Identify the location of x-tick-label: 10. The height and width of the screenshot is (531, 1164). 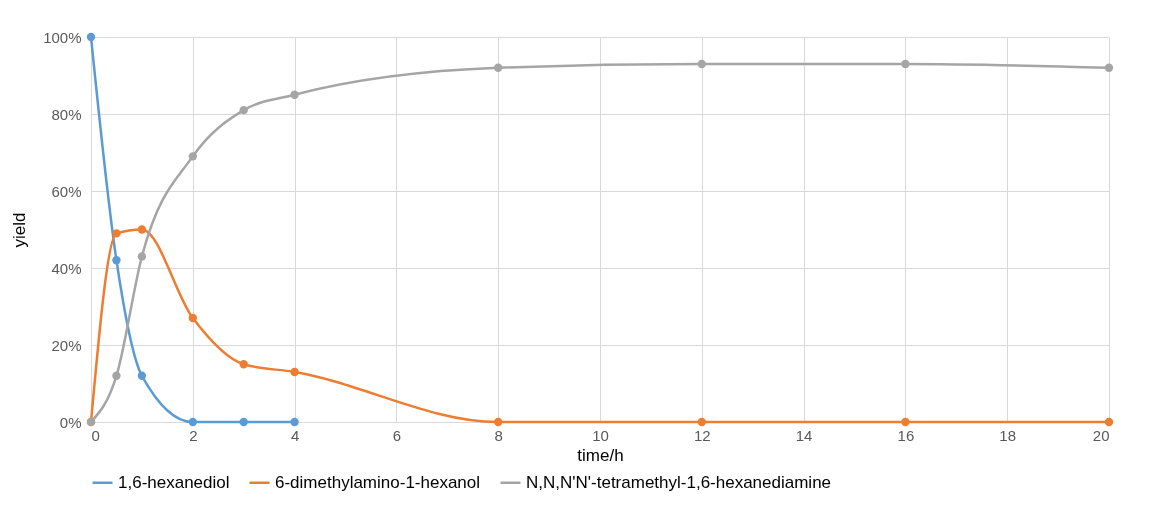
(600, 435).